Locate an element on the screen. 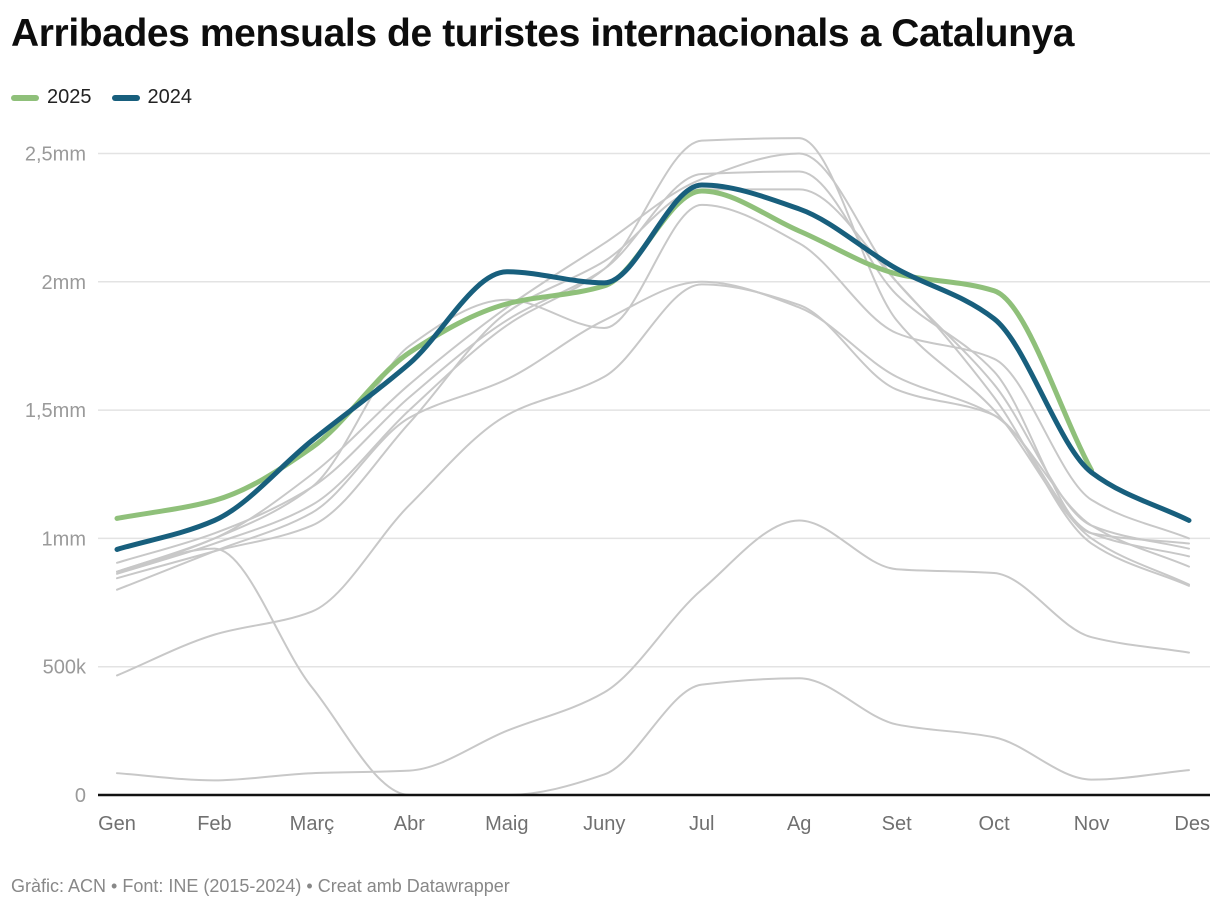 Image resolution: width=1220 pixels, height=912 pixels. legend-item-2024: 2024 is located at coordinates (152, 97).